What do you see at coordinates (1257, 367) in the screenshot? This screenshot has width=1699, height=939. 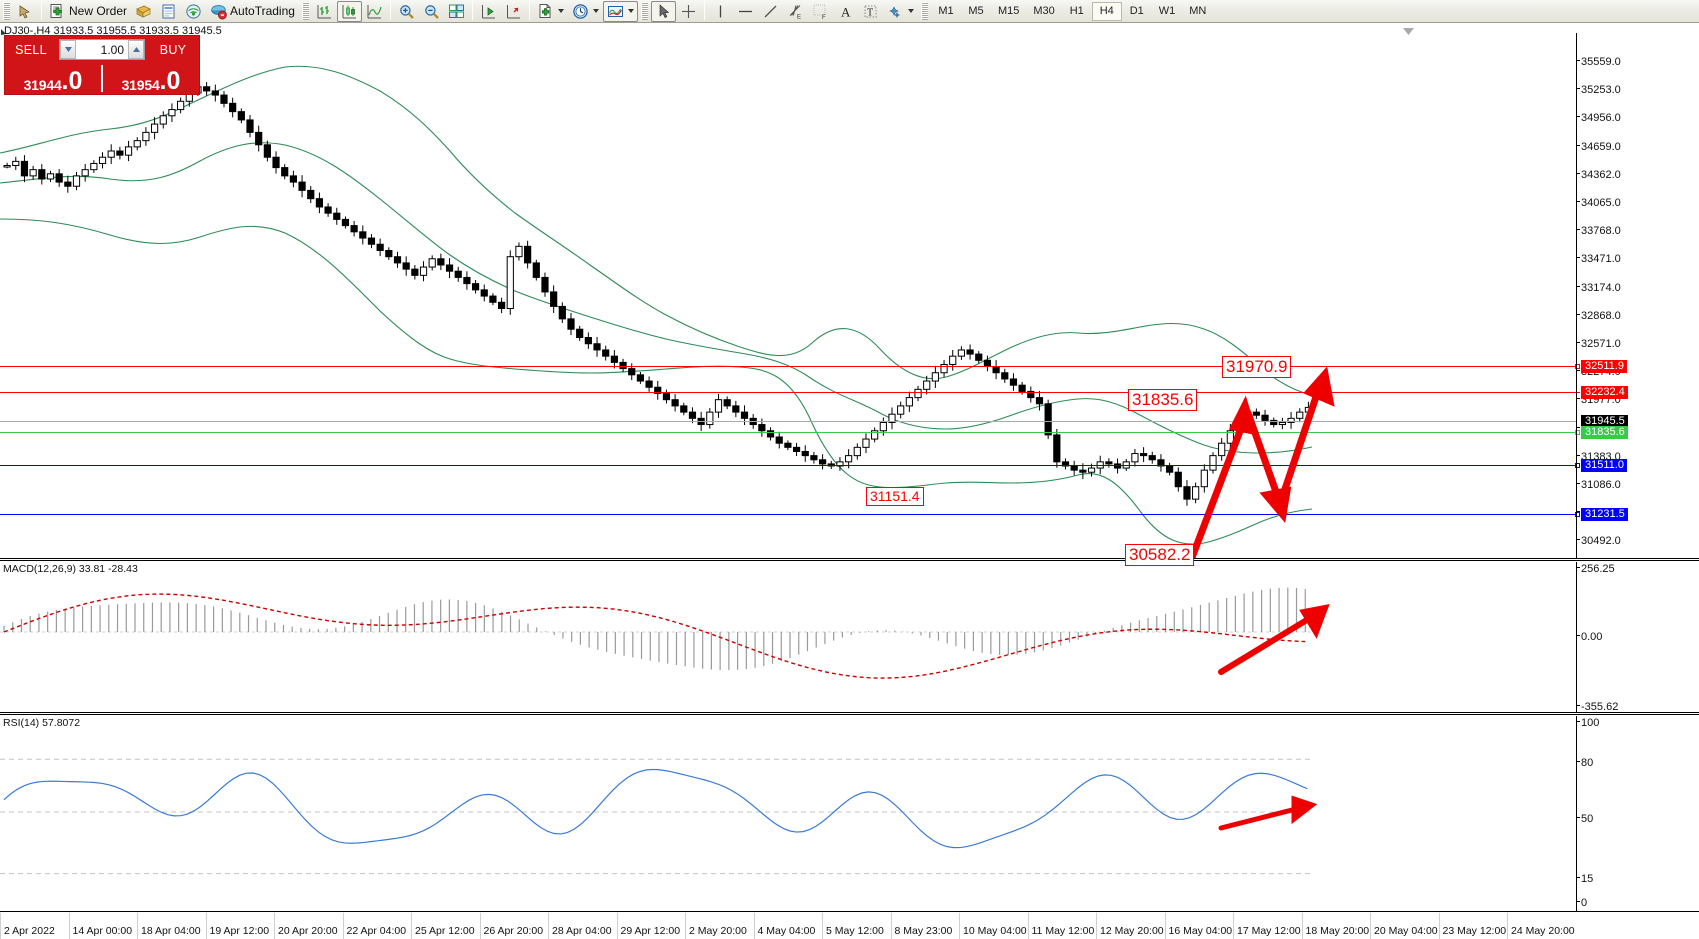 I see `annotation-31970: 31970.9` at bounding box center [1257, 367].